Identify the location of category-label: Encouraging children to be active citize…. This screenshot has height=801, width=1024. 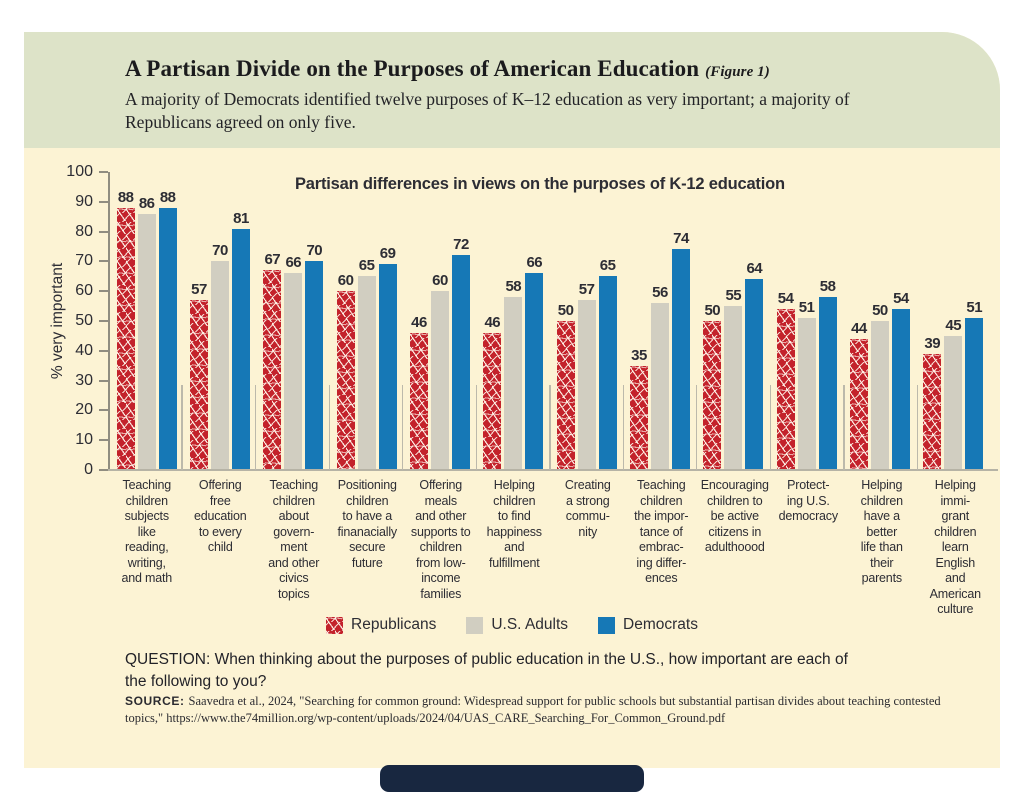
(734, 516).